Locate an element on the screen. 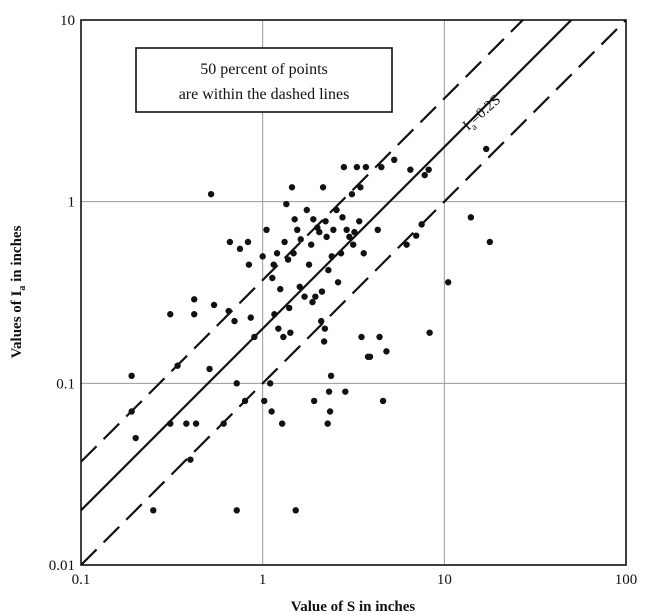  solid-line-label-sub: a is located at coordinates (474, 127).